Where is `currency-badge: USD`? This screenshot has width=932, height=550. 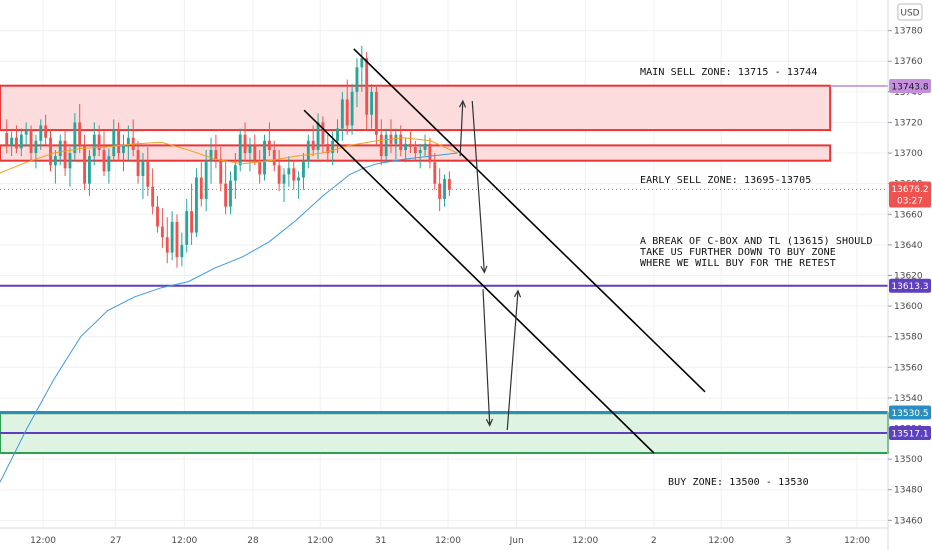
currency-badge: USD is located at coordinates (910, 12).